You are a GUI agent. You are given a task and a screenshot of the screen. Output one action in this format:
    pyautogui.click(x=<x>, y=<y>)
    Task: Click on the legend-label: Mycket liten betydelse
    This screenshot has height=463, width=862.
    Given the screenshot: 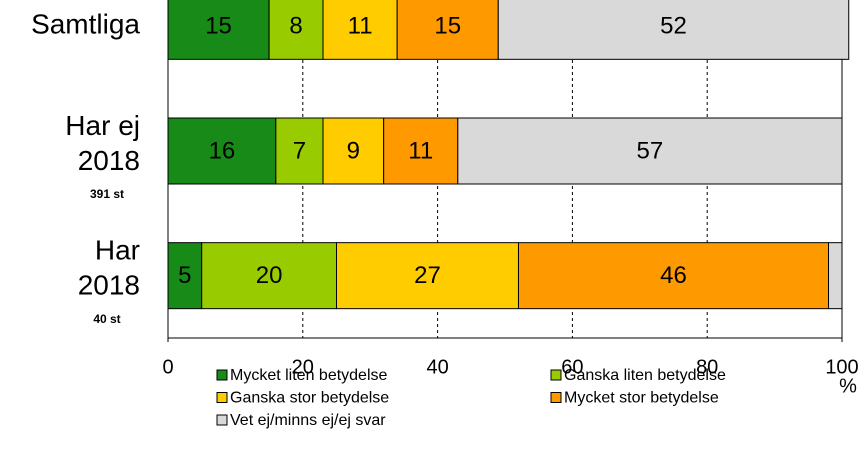 What is the action you would take?
    pyautogui.click(x=309, y=375)
    